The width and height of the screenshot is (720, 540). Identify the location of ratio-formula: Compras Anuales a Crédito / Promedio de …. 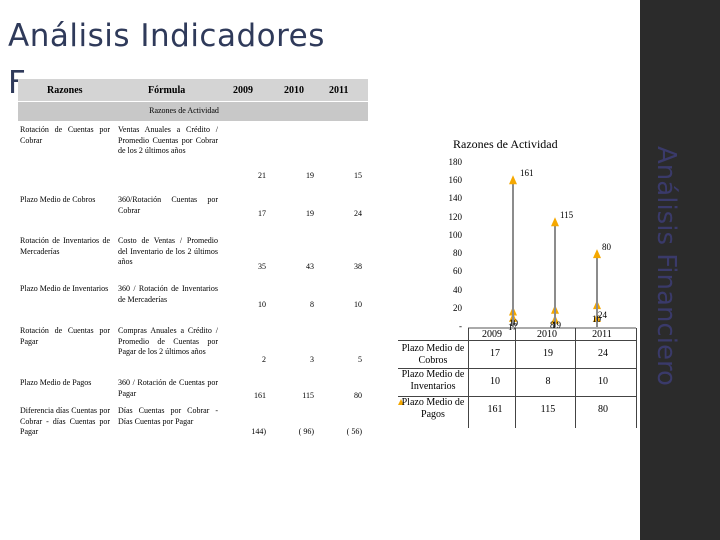
(168, 341).